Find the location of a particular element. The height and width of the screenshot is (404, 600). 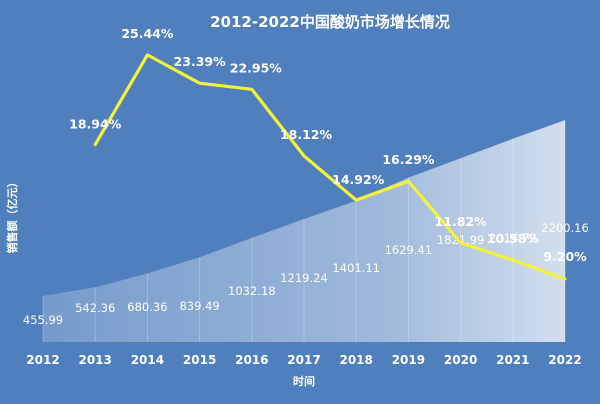

x-tick-label: 2019 is located at coordinates (408, 360).